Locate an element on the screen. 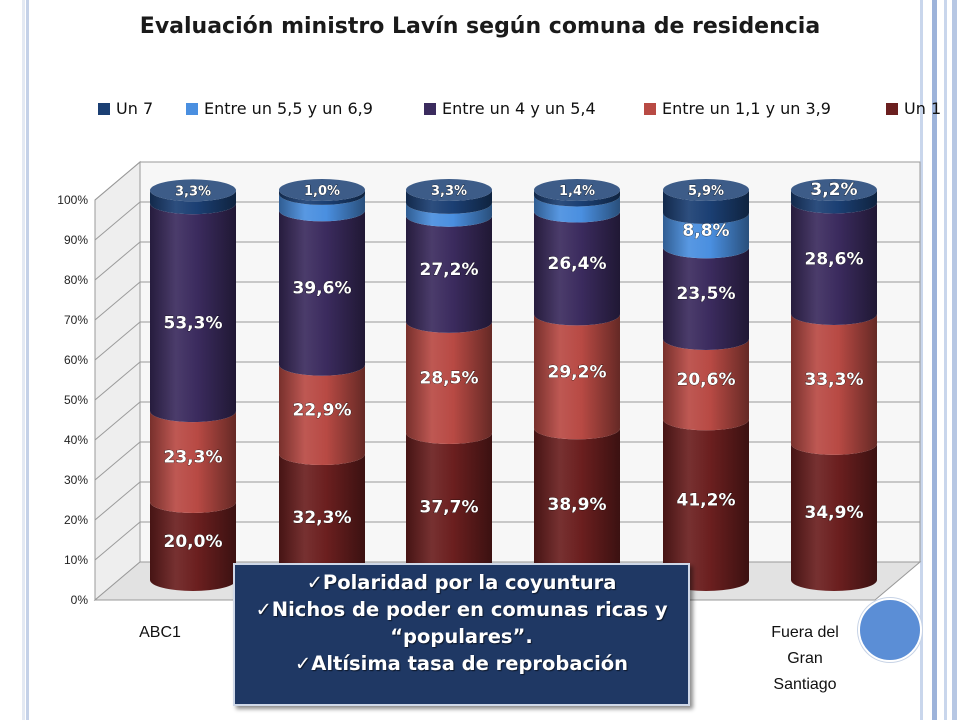  y-tick-label: 40% is located at coordinates (76, 440).